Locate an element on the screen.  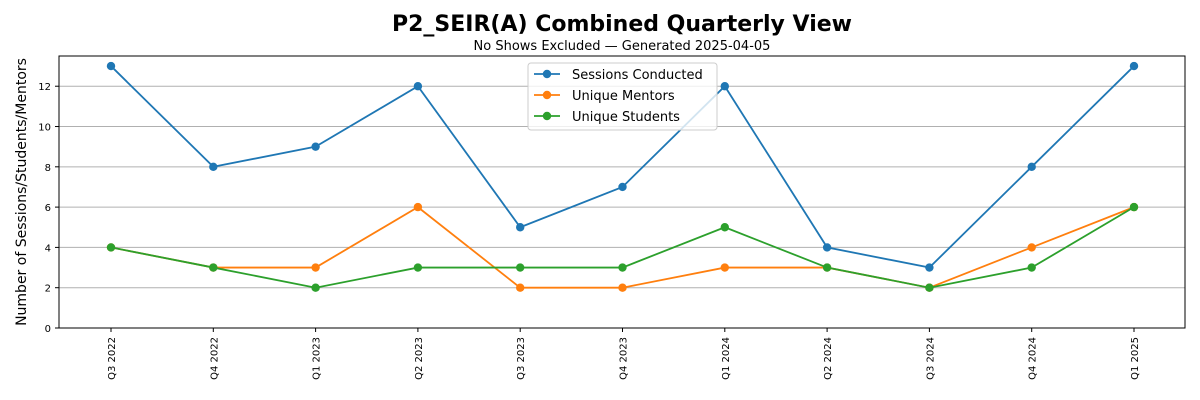
legend-label: Unique Students is located at coordinates (626, 117).